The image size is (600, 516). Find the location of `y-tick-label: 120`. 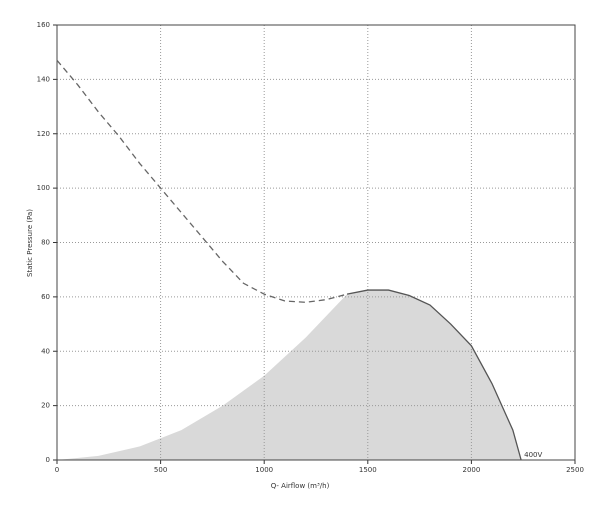

y-tick-label: 120 is located at coordinates (43, 134).